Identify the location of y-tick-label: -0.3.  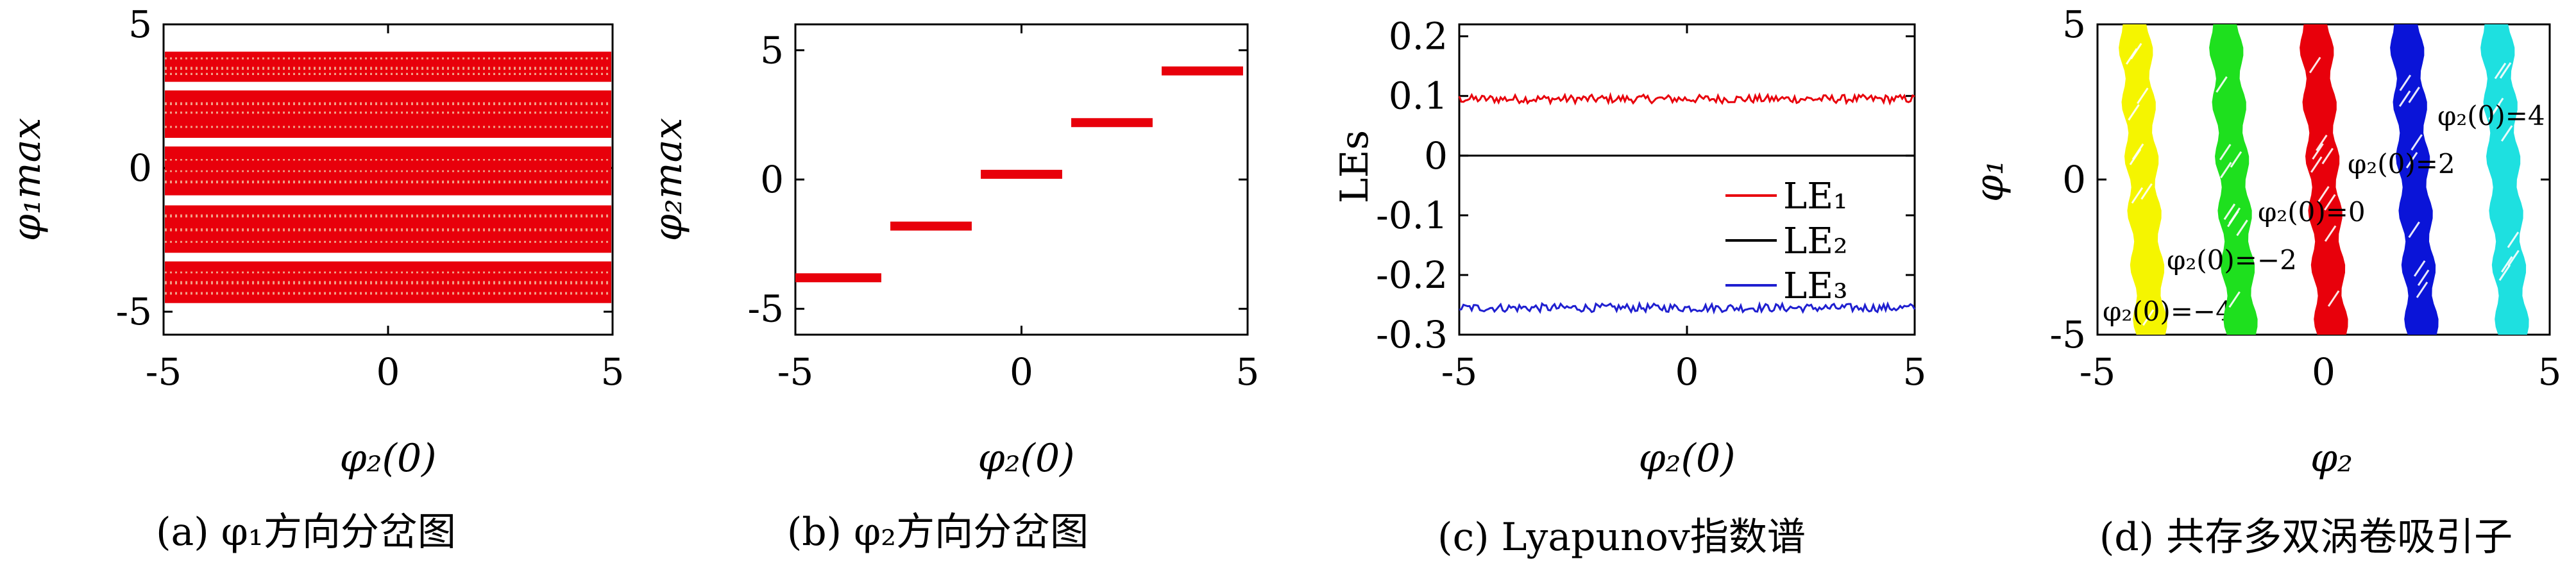
(1412, 334).